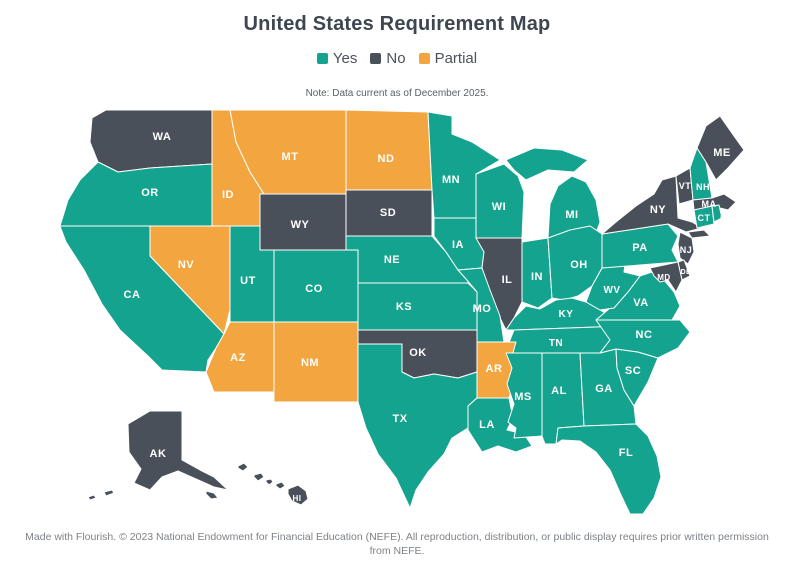 This screenshot has width=794, height=568. I want to click on legend-label-no: No, so click(396, 58).